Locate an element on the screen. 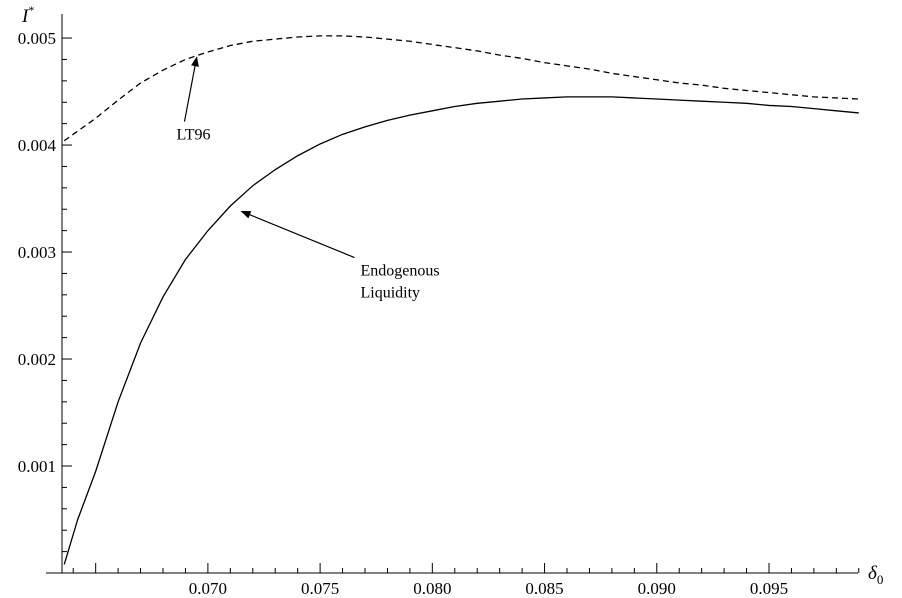 This screenshot has width=902, height=598. x-tick-label: 0.070 is located at coordinates (208, 588).